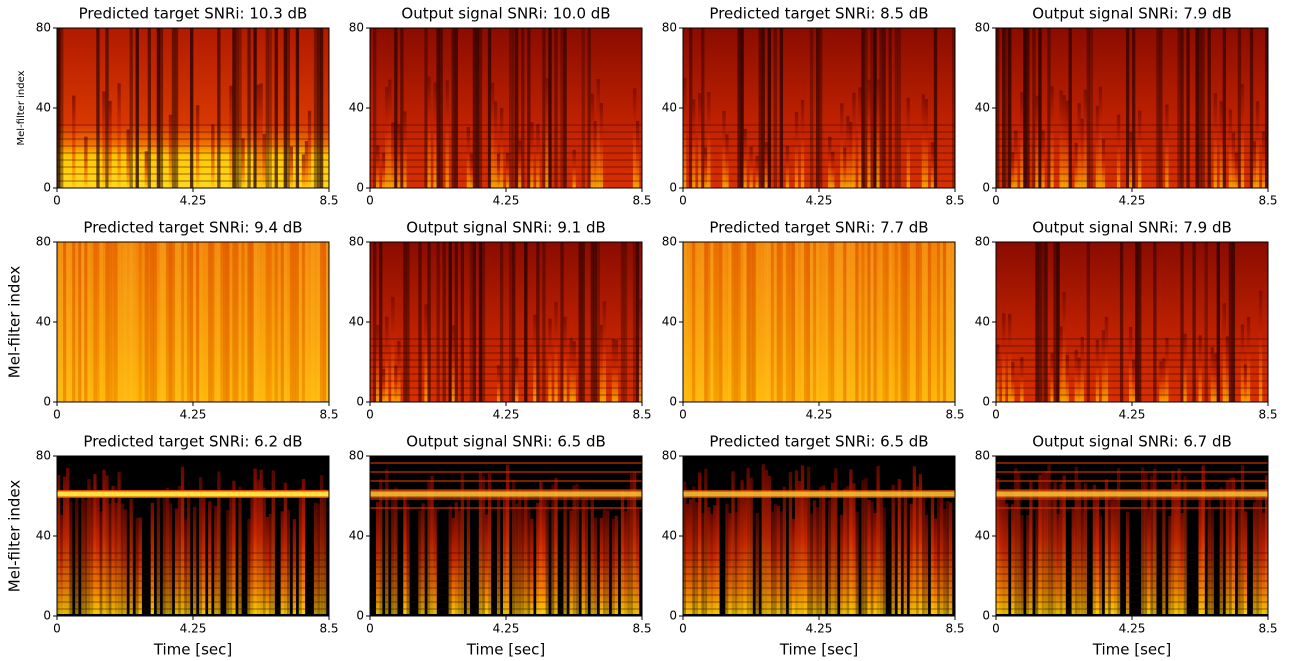 The image size is (1295, 661). I want to click on y-tick-label: 40, so click(356, 322).